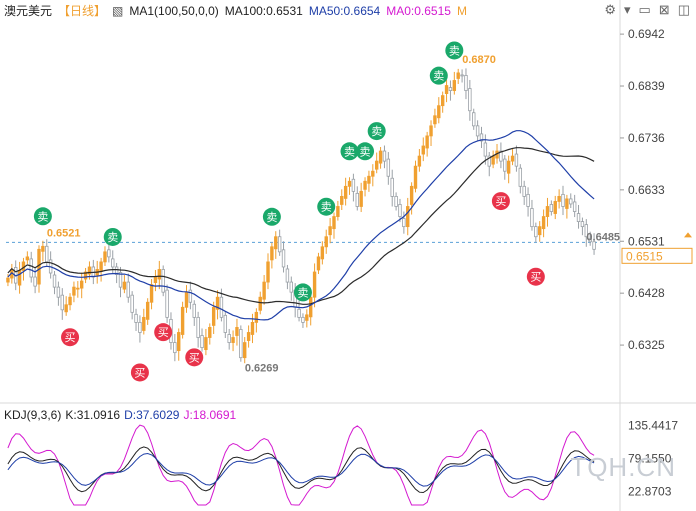 Image resolution: width=696 pixels, height=511 pixels. I want to click on y-tick-label: 0.6633, so click(646, 190).